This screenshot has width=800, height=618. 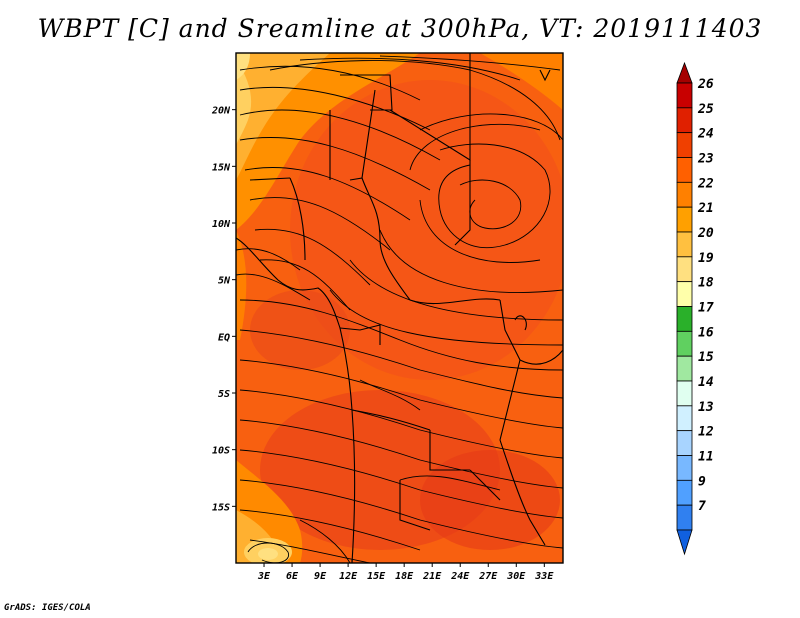 I want to click on lon-tick-label: 9E, so click(x=320, y=576).